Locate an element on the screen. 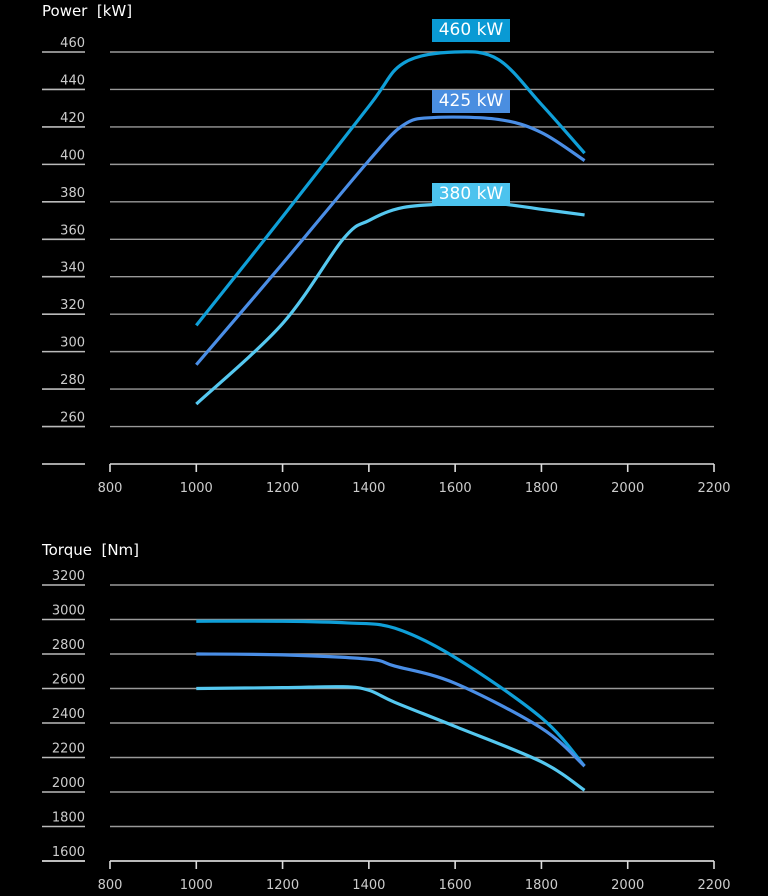 The image size is (768, 896). torque-x-tick-label: 1200 is located at coordinates (282, 885).